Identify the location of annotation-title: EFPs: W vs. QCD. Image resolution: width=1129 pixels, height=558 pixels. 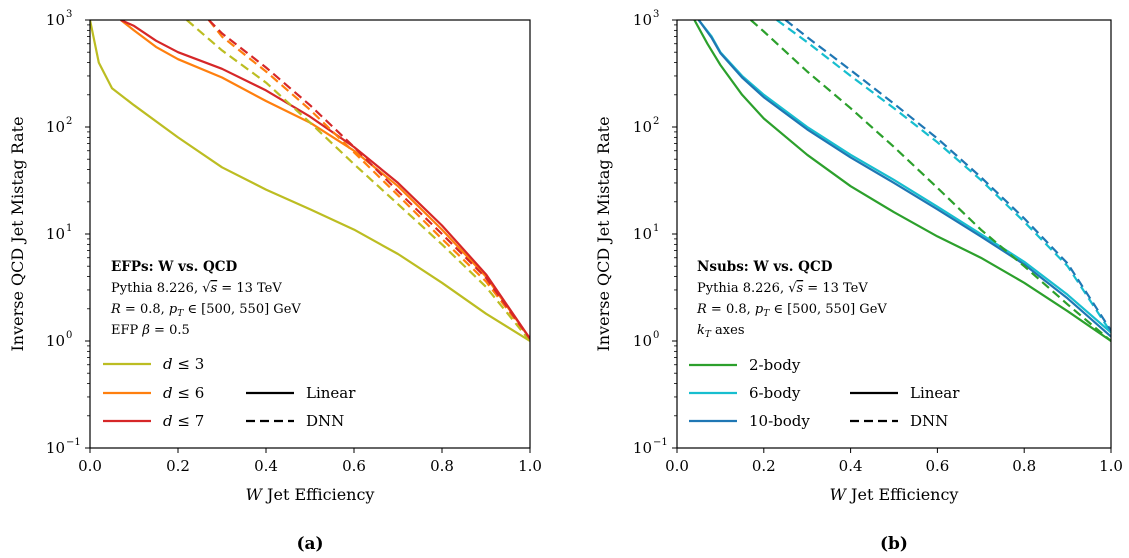
(174, 267).